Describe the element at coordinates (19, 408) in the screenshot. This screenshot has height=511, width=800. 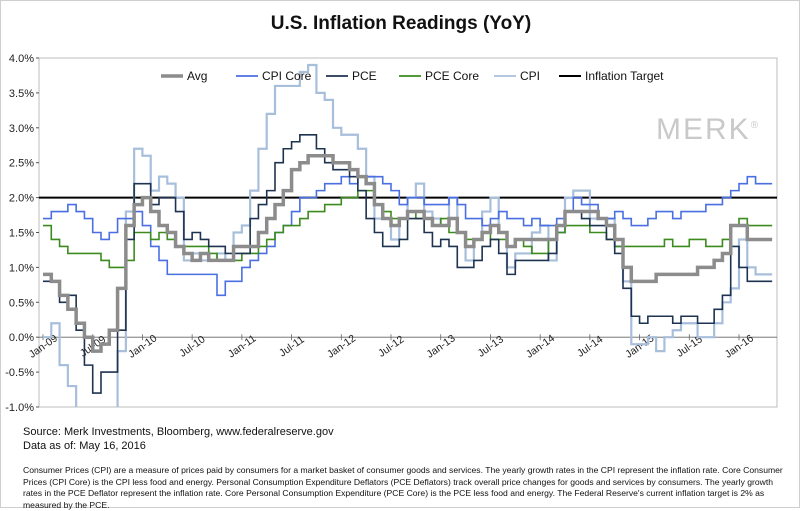
I see `y-tick-label: -1.0%` at that location.